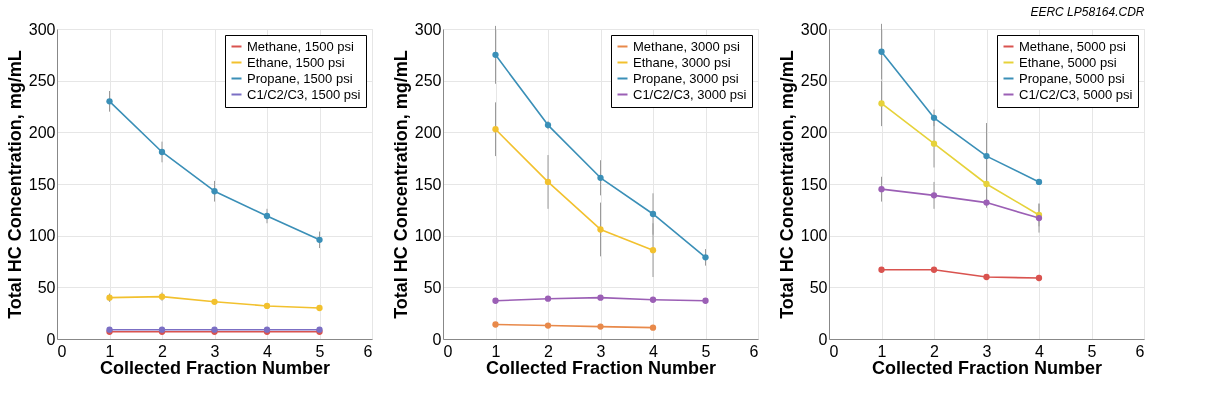 This screenshot has width=1206, height=413. I want to click on legend-label: C1/C2/C3, 1500 psi, so click(304, 94).